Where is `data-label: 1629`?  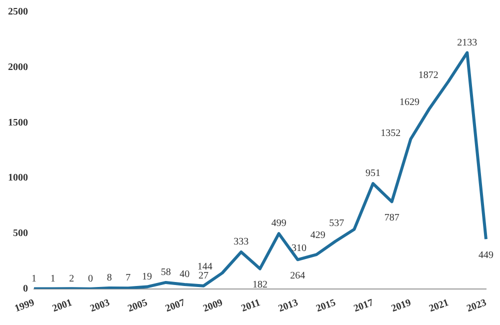
data-label: 1629 is located at coordinates (410, 102).